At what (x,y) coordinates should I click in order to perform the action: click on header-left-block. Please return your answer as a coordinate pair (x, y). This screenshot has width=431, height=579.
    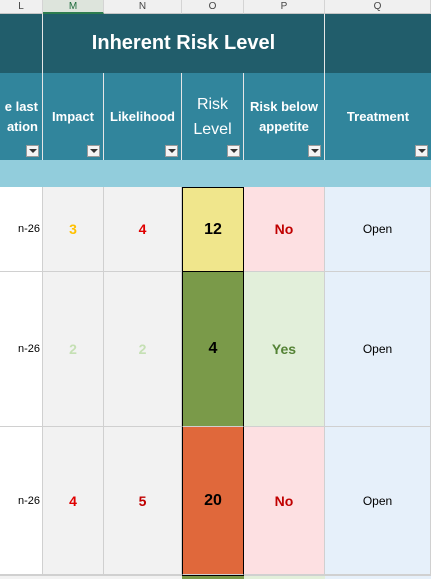
    Looking at the image, I should click on (21, 43).